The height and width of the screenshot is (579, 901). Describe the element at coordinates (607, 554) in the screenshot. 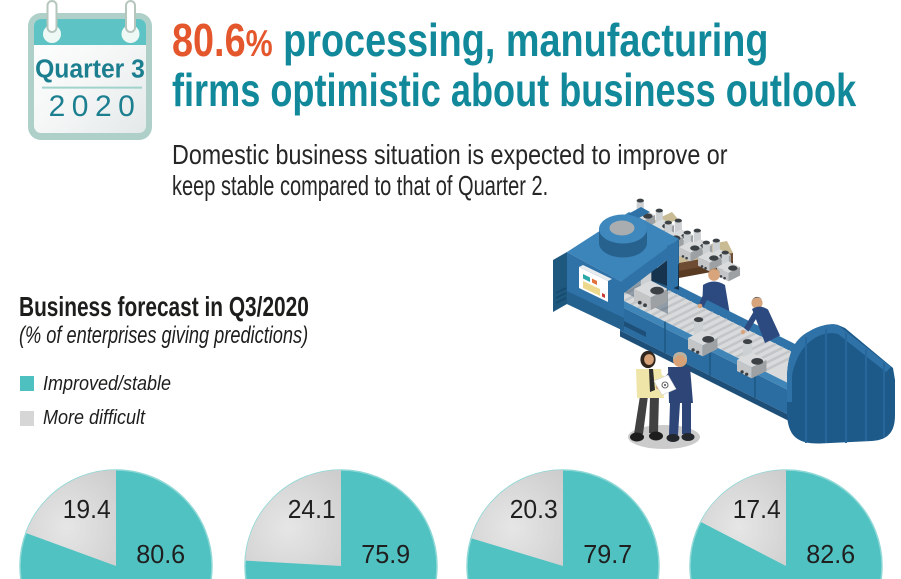

I see `svg-text: 79.7` at that location.